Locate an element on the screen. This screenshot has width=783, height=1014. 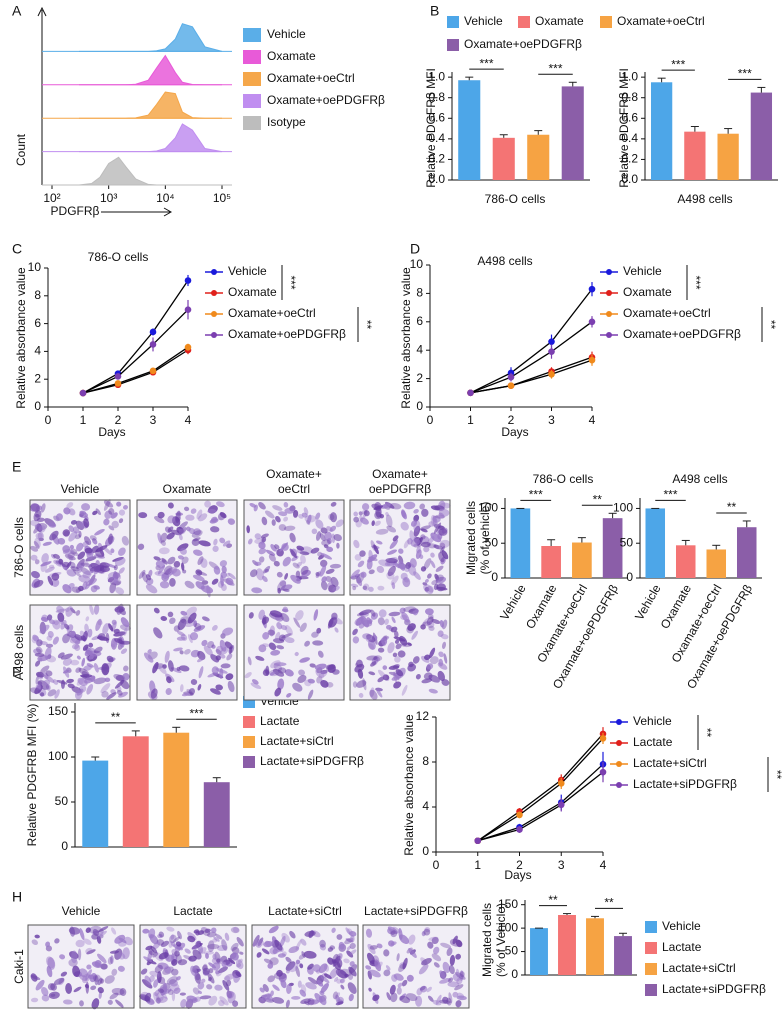
x-tick-label: 0 is located at coordinates (48, 420).